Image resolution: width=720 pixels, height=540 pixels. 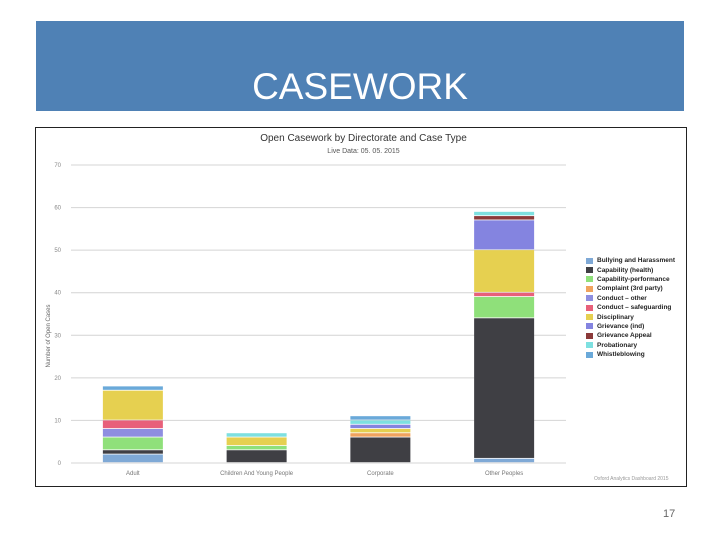 I want to click on legend-item: Conduct – safeguarding, so click(x=630, y=307).